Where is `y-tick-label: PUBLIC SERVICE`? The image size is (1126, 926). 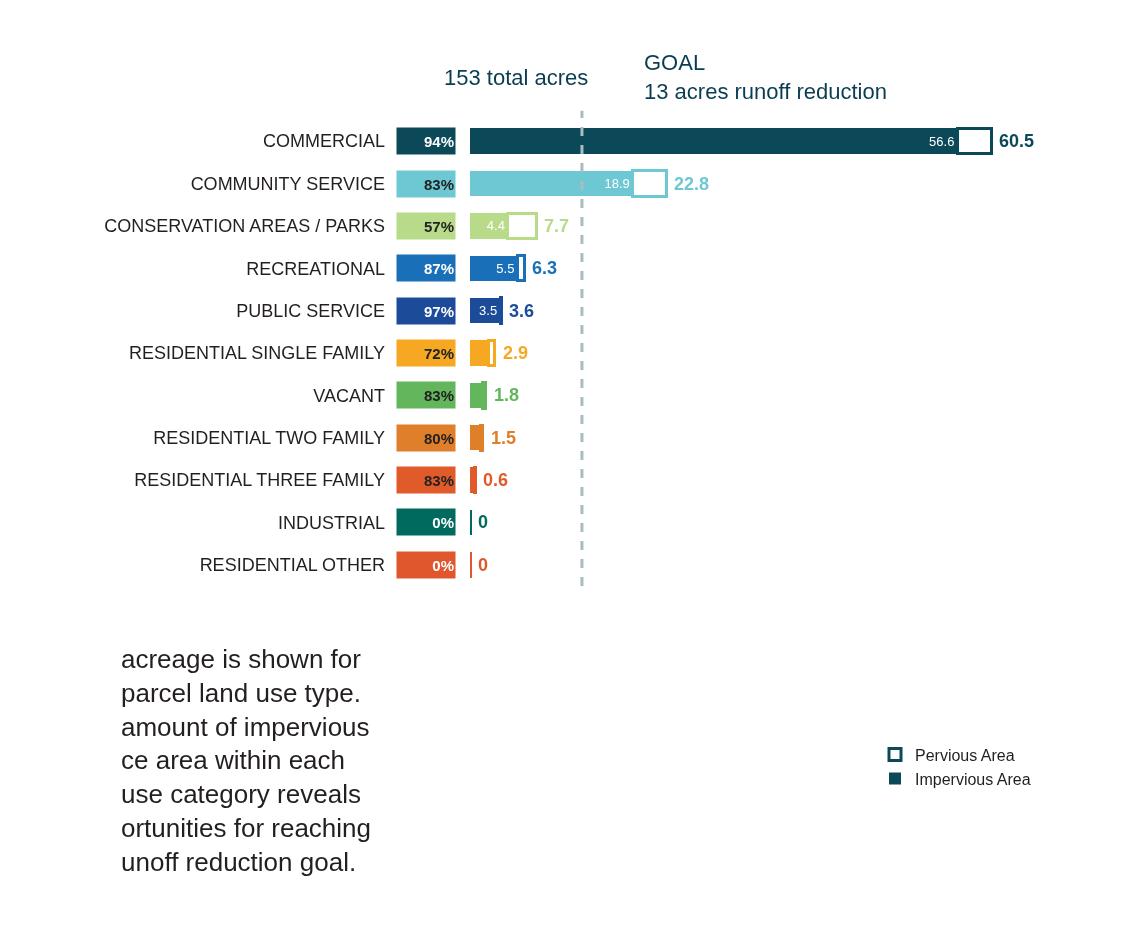 y-tick-label: PUBLIC SERVICE is located at coordinates (310, 310).